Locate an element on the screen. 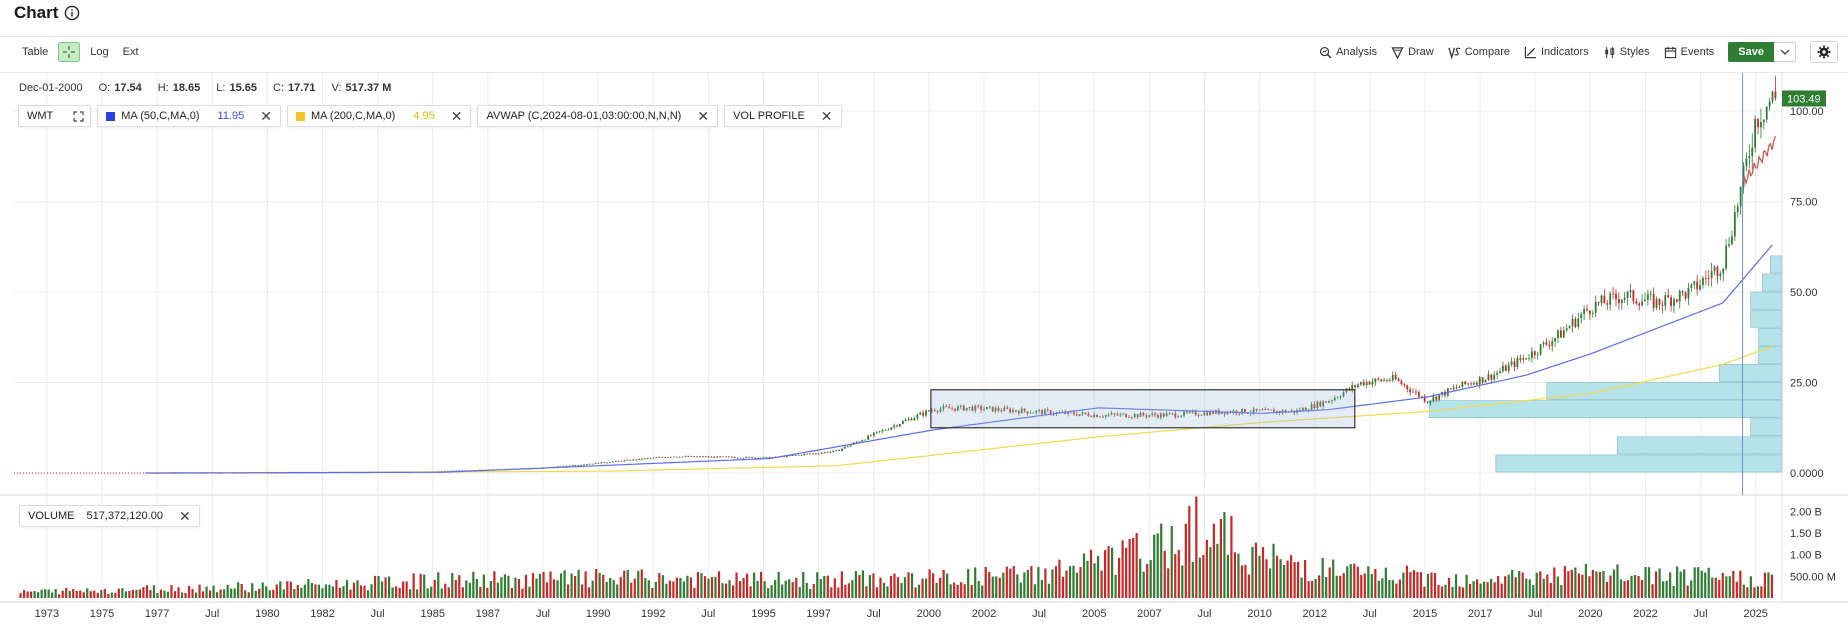 The image size is (1848, 630). chart-header: Chart is located at coordinates (924, 18).